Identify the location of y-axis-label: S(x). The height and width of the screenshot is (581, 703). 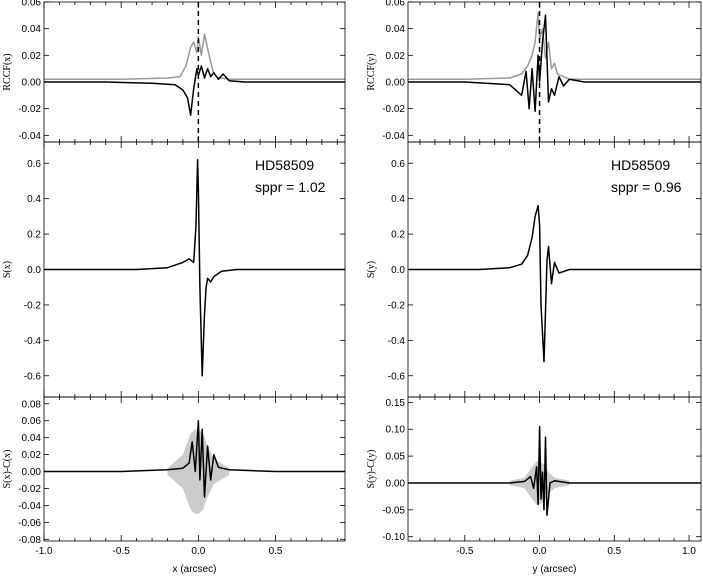
(7, 269).